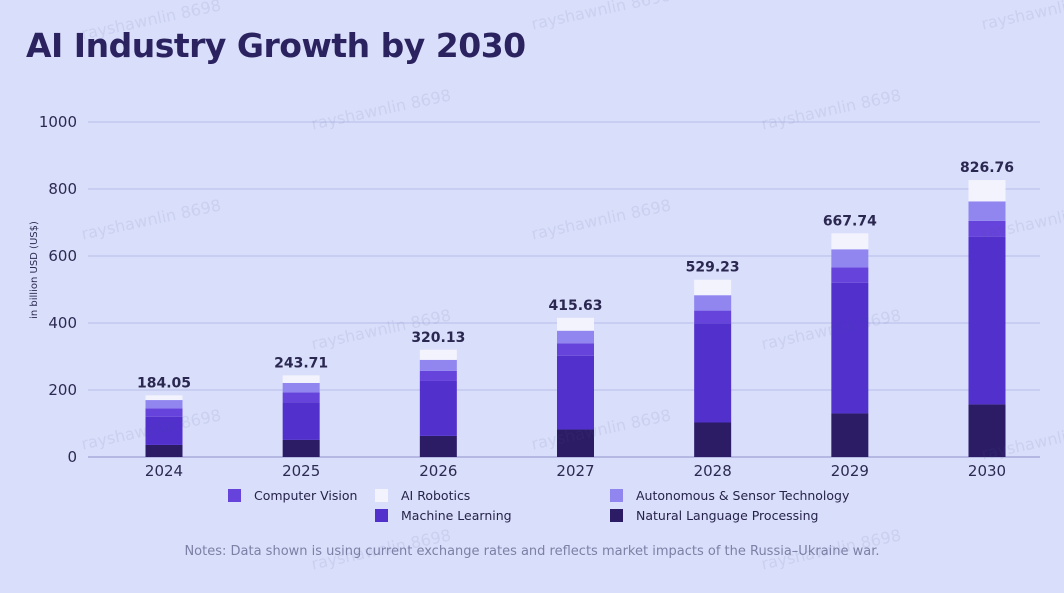  What do you see at coordinates (34, 270) in the screenshot?
I see `y-axis-label: in billion USD (US$)` at bounding box center [34, 270].